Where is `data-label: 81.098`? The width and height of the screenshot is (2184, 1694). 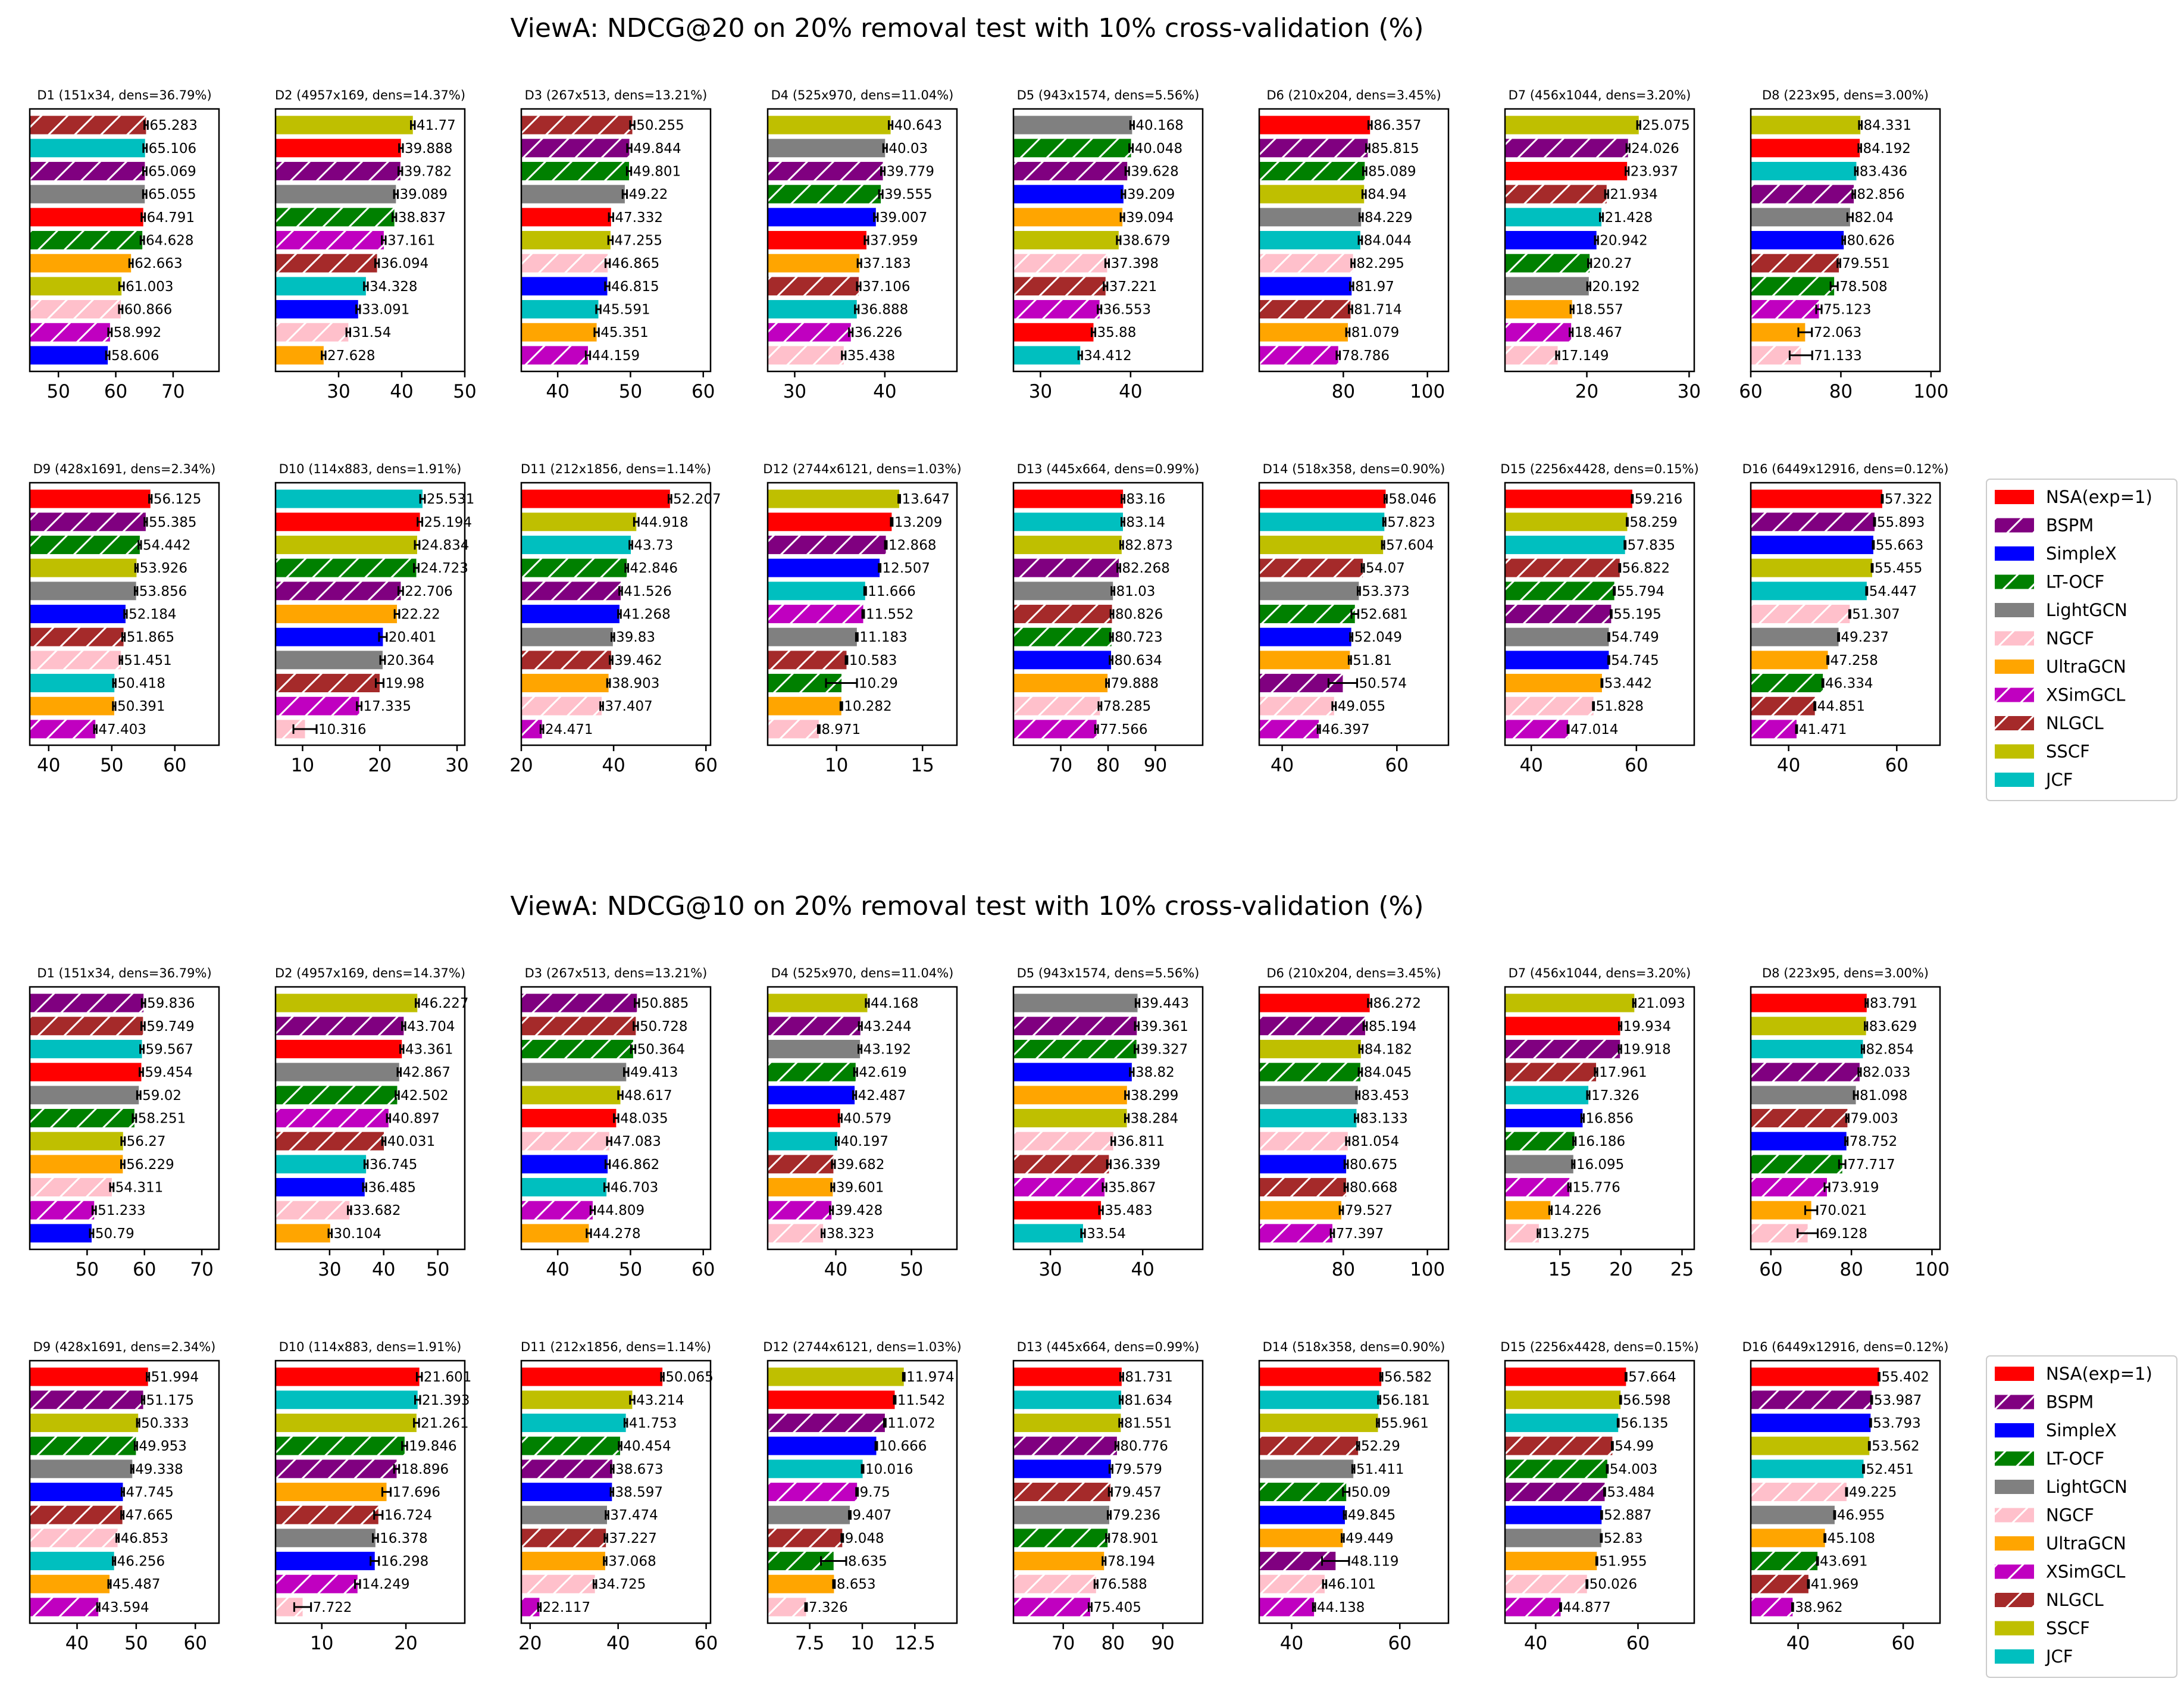 data-label: 81.098 is located at coordinates (1883, 1096).